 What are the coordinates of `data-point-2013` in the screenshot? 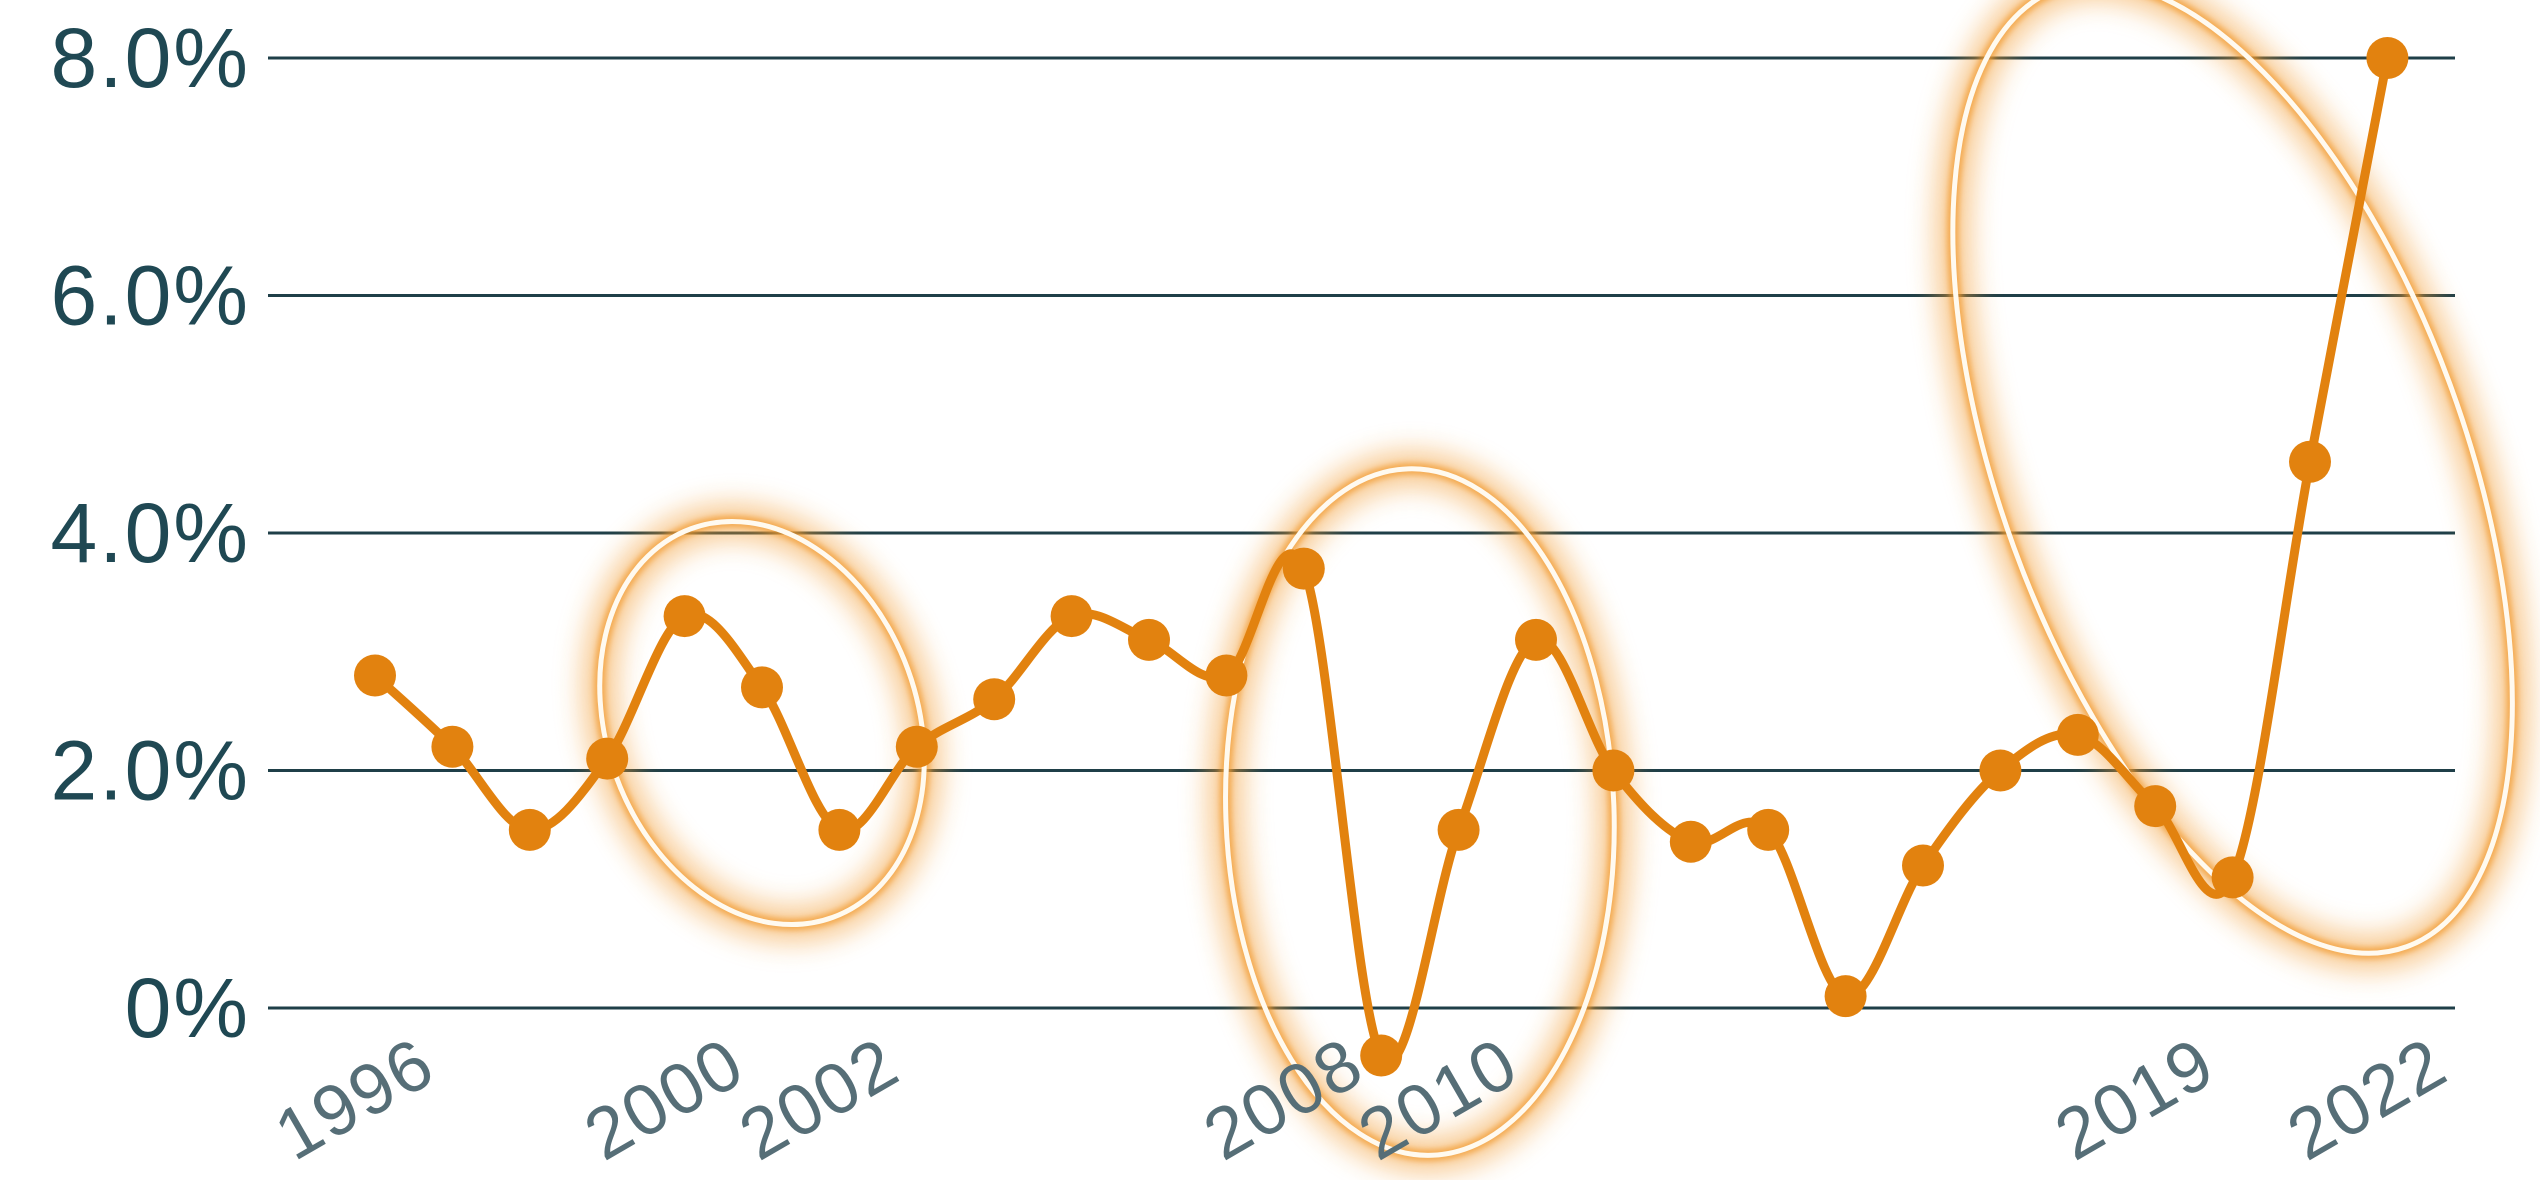 It's located at (1690, 841).